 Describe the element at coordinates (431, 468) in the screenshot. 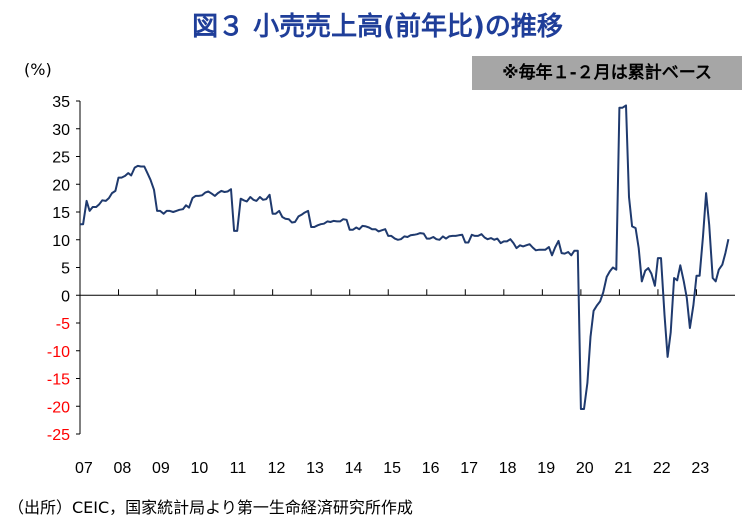

I see `x-tick-label: 16` at that location.